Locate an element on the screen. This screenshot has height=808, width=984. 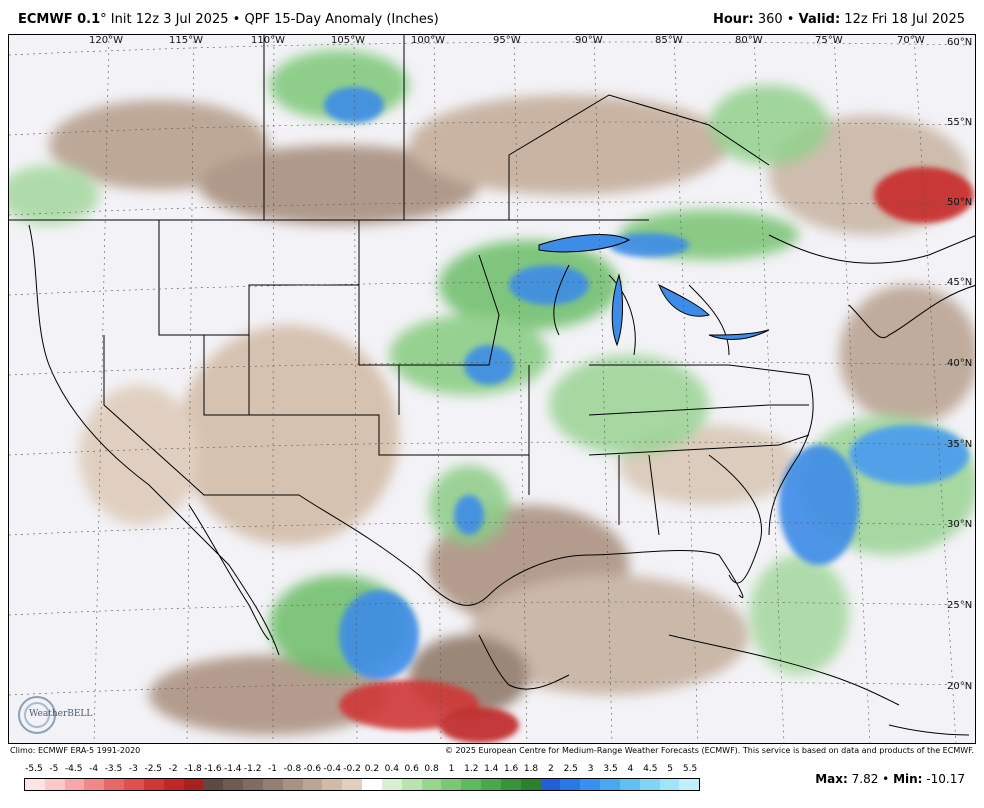
colorbar-tick-label: -0.2 is located at coordinates (352, 769).